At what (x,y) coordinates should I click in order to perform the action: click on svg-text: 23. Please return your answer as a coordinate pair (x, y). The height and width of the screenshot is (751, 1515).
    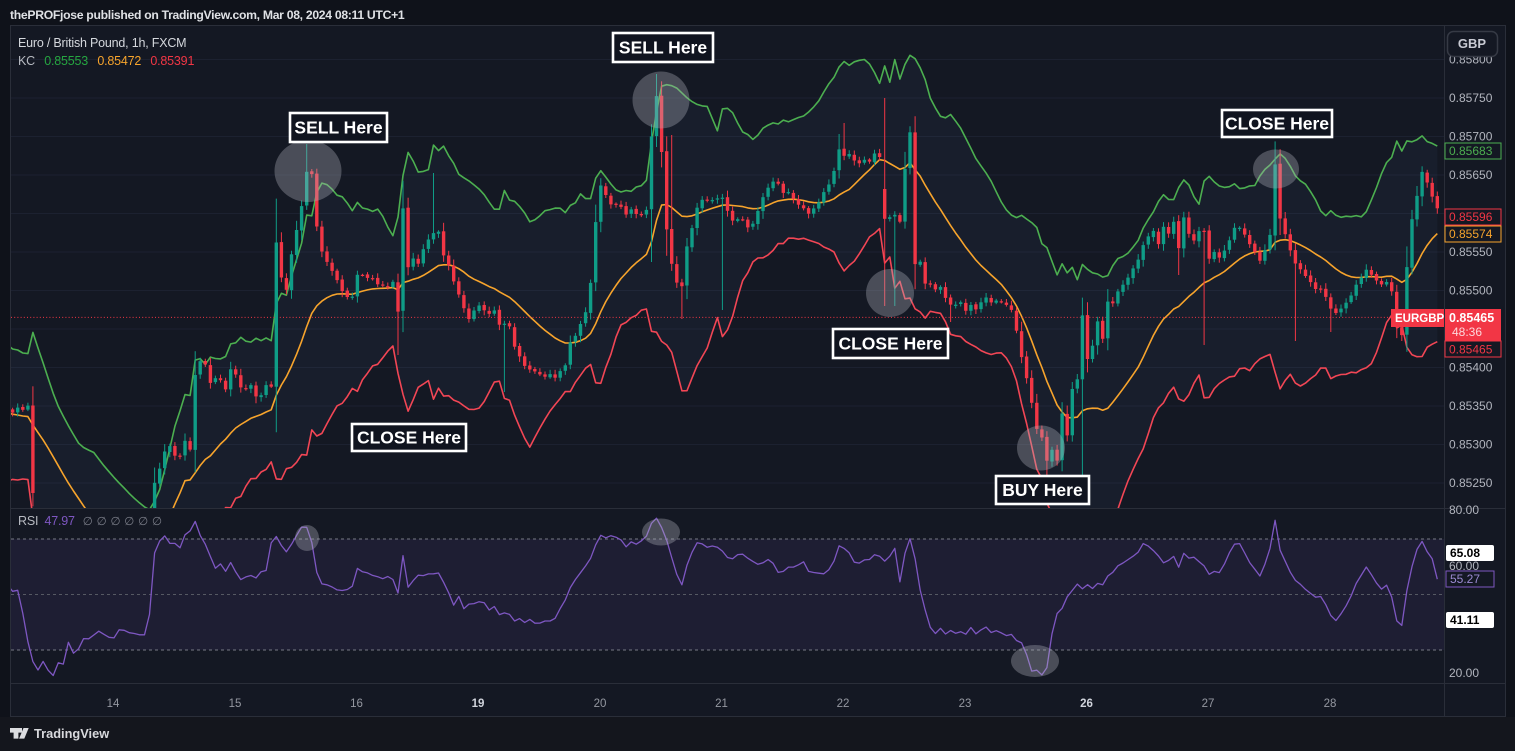
    Looking at the image, I should click on (965, 704).